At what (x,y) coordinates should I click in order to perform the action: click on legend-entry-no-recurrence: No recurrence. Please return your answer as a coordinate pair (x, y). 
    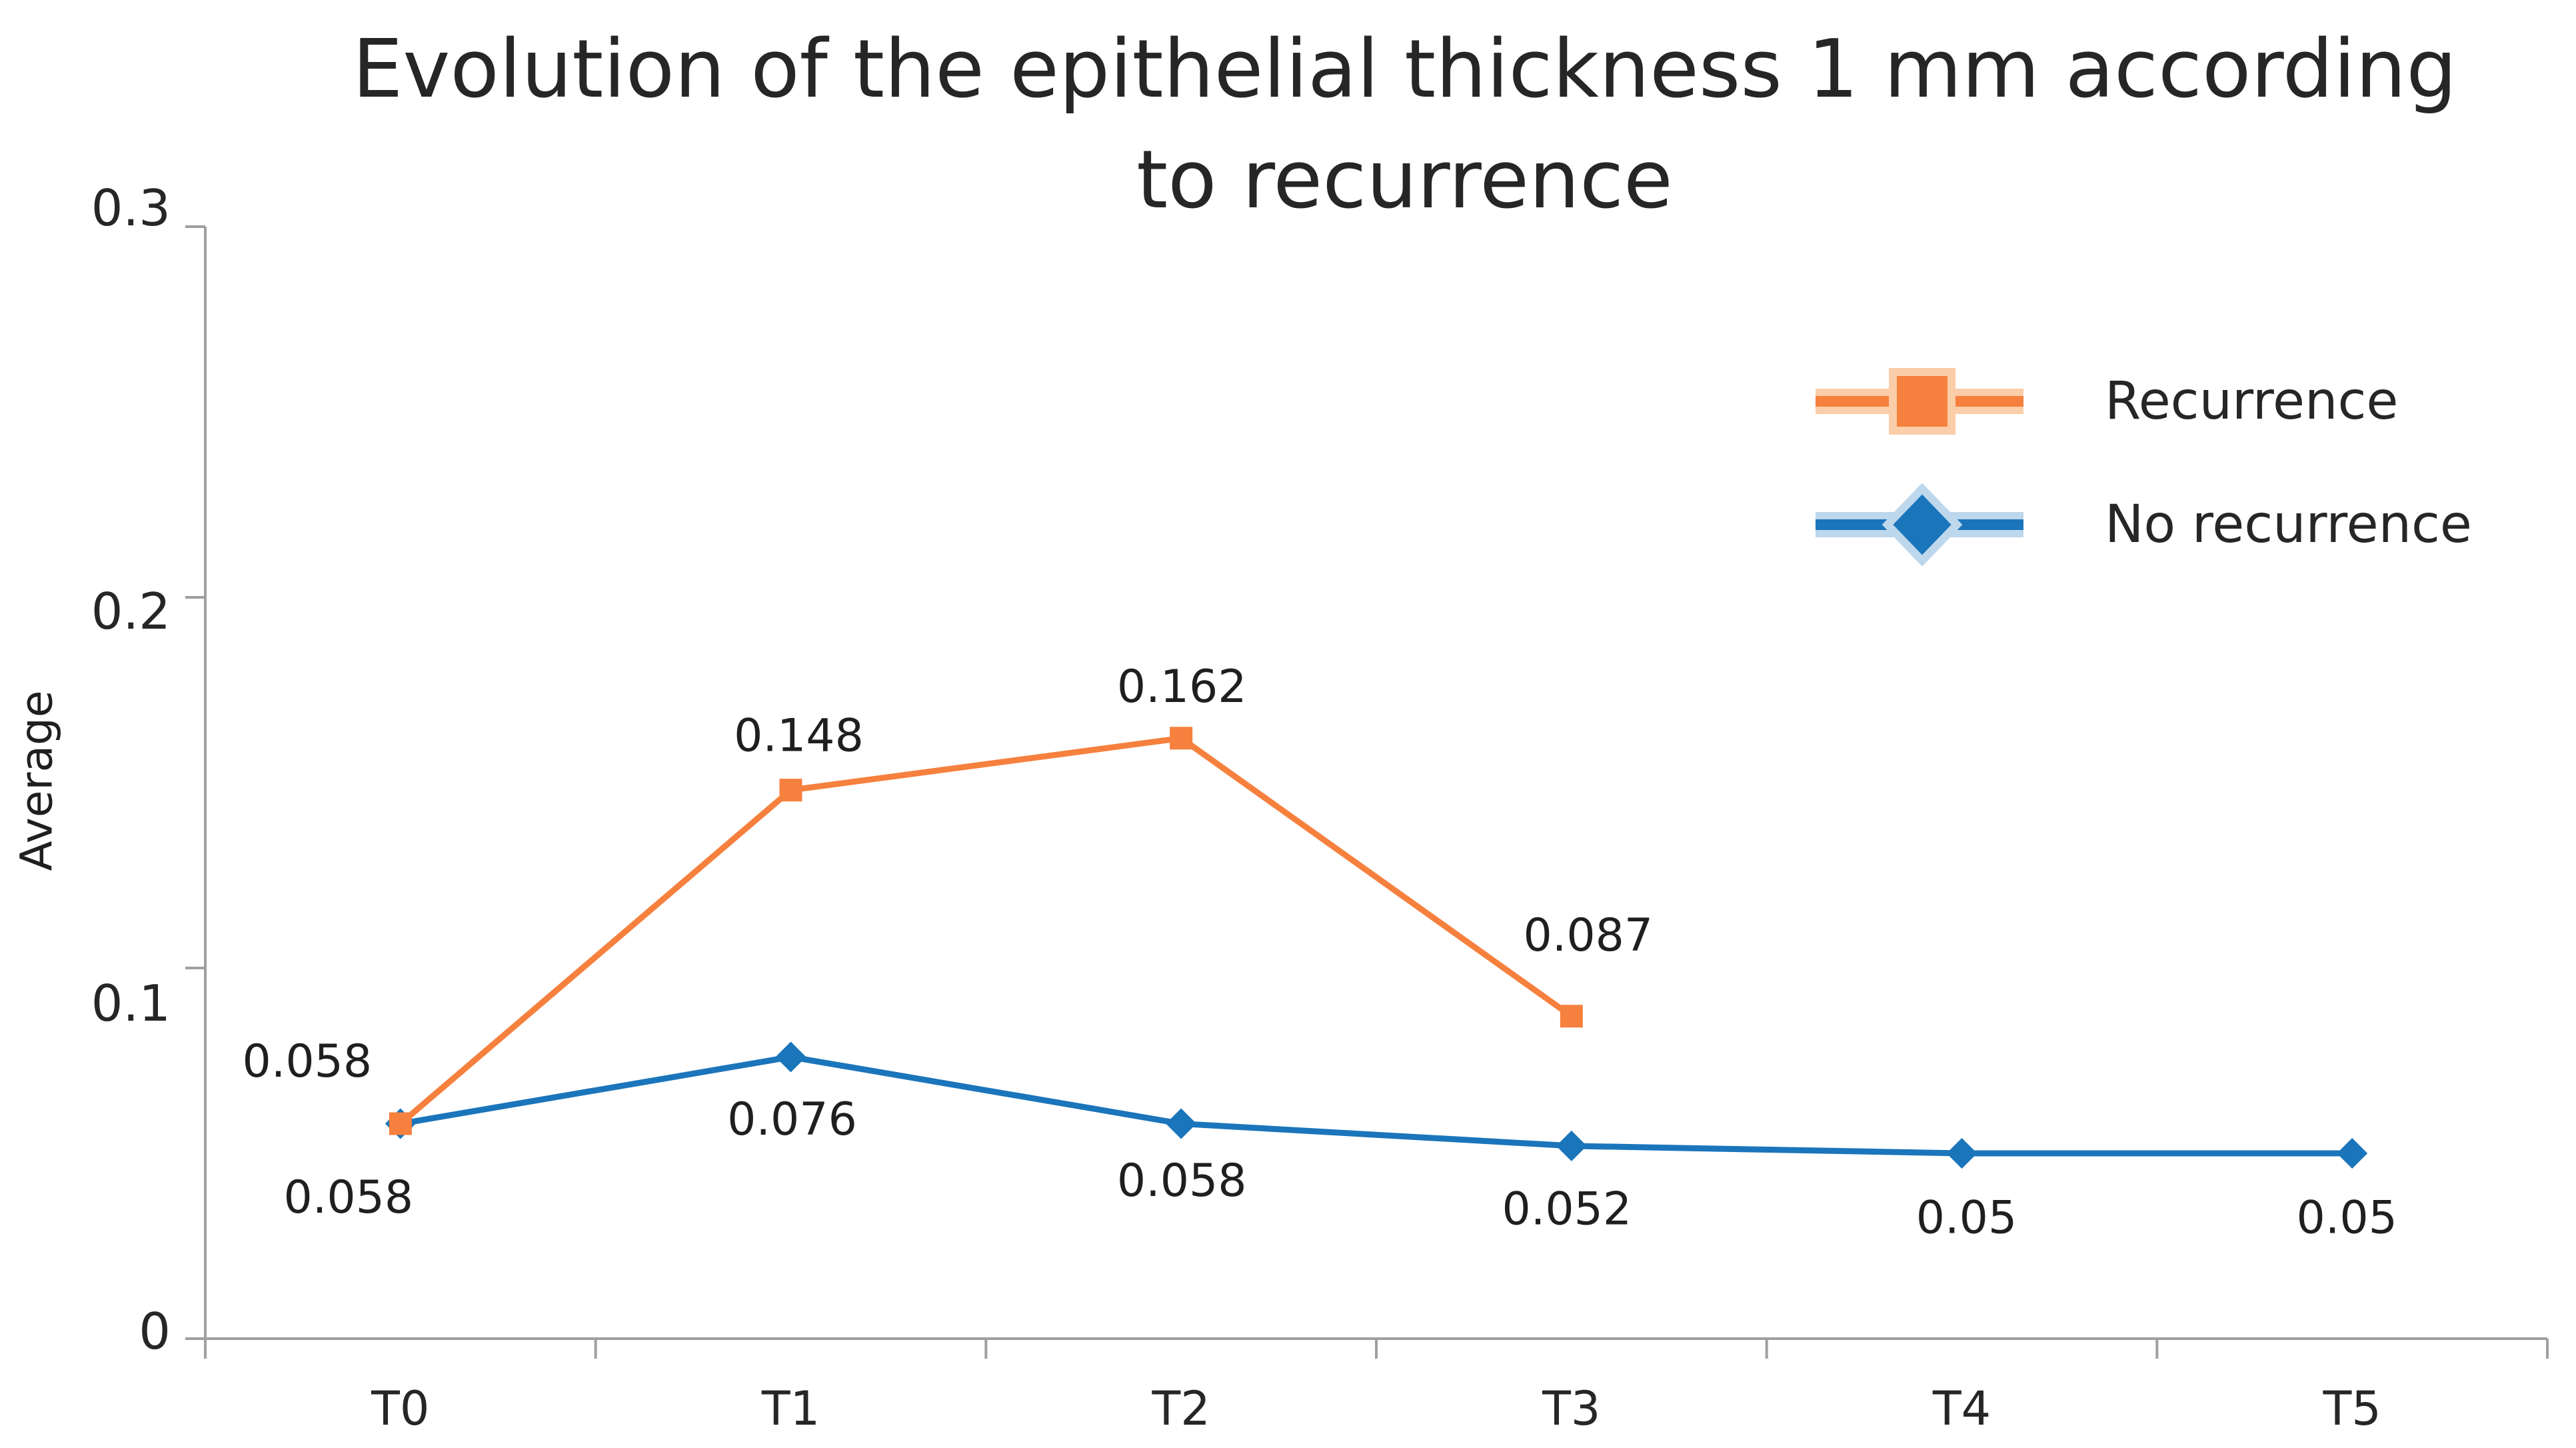
    Looking at the image, I should click on (2144, 524).